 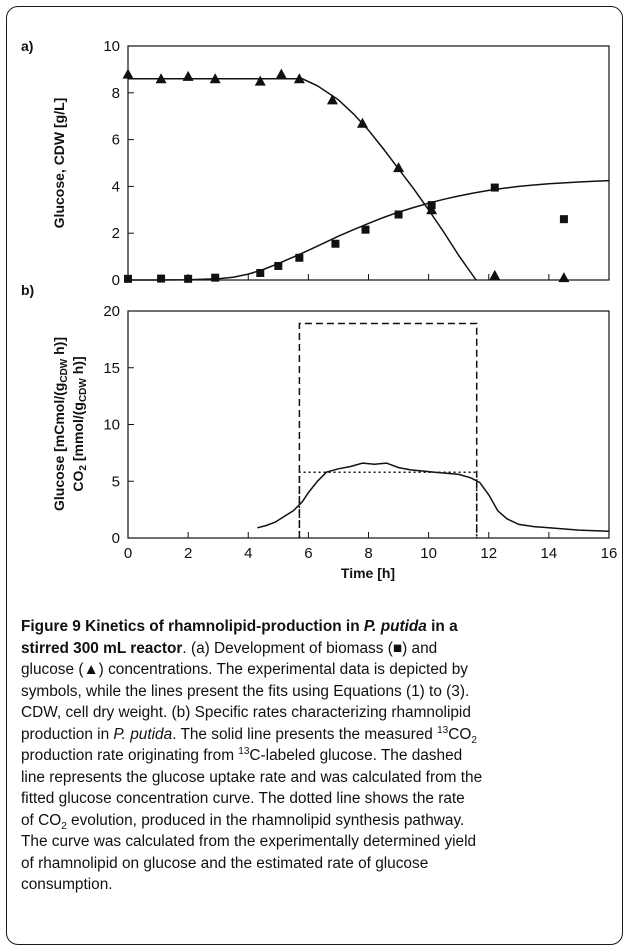 I want to click on panel-a-y-tick-label: 6, so click(x=116, y=140).